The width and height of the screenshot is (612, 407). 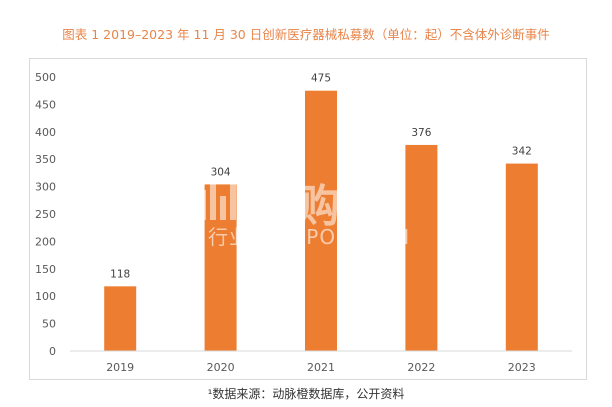 I want to click on x-tick-label: 2023, so click(x=522, y=367).